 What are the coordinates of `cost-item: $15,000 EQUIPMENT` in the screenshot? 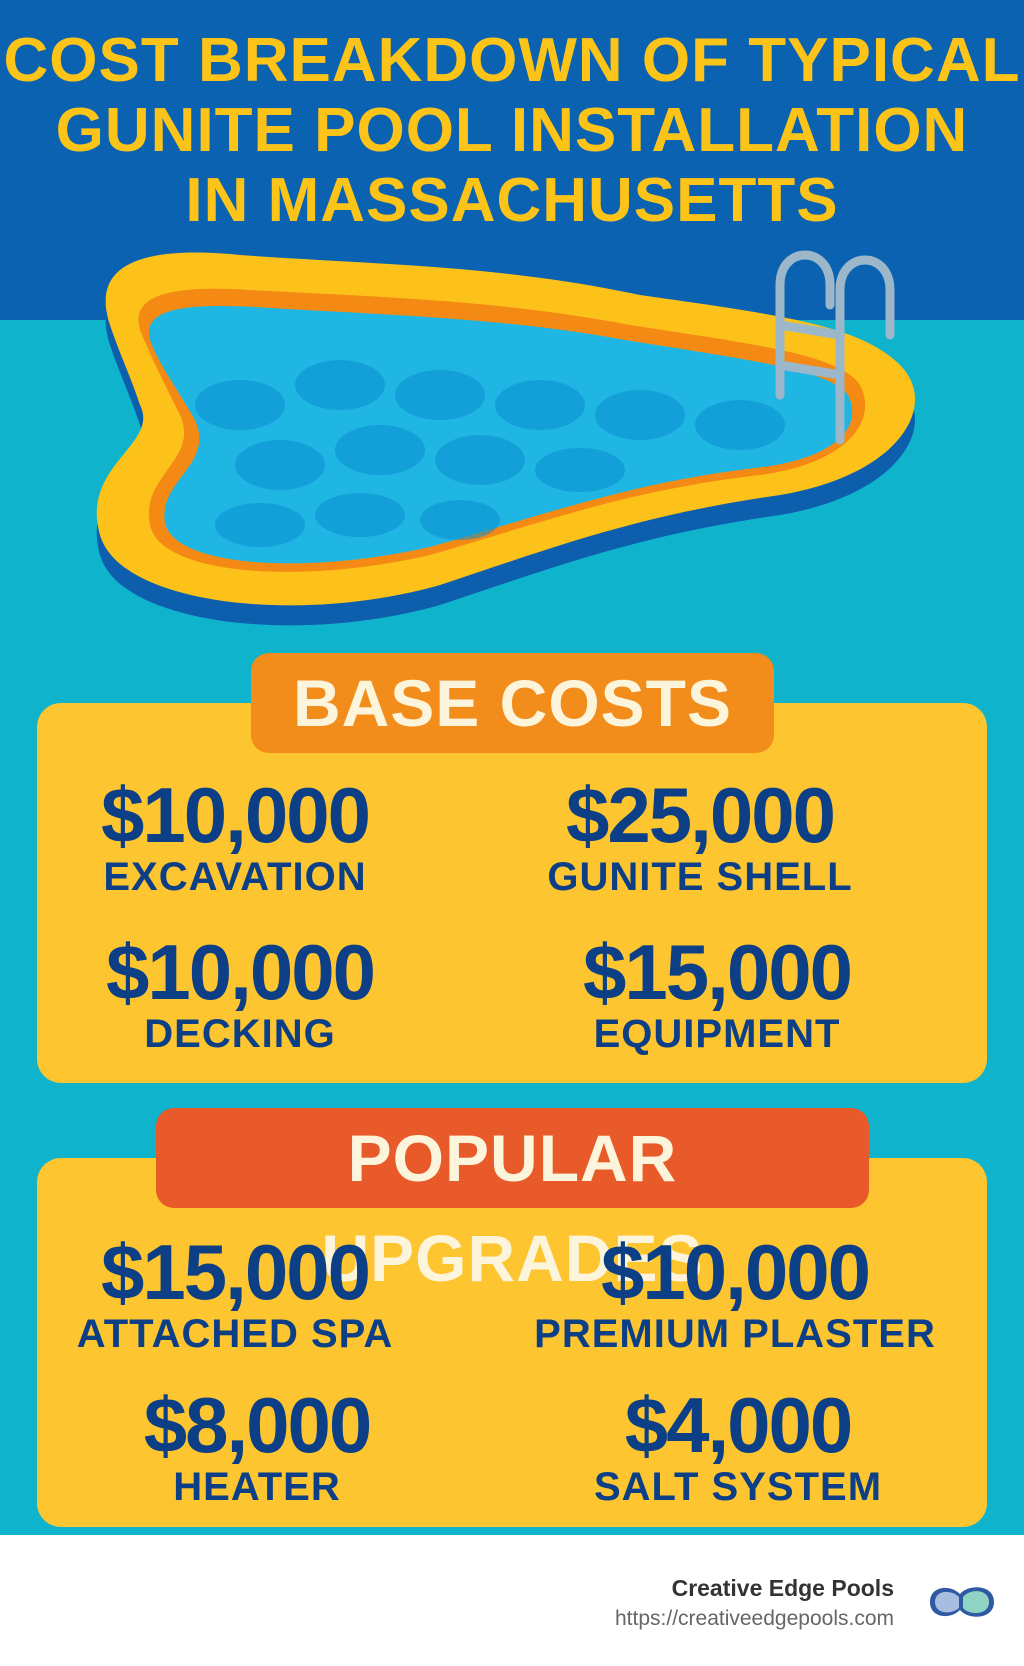 It's located at (717, 994).